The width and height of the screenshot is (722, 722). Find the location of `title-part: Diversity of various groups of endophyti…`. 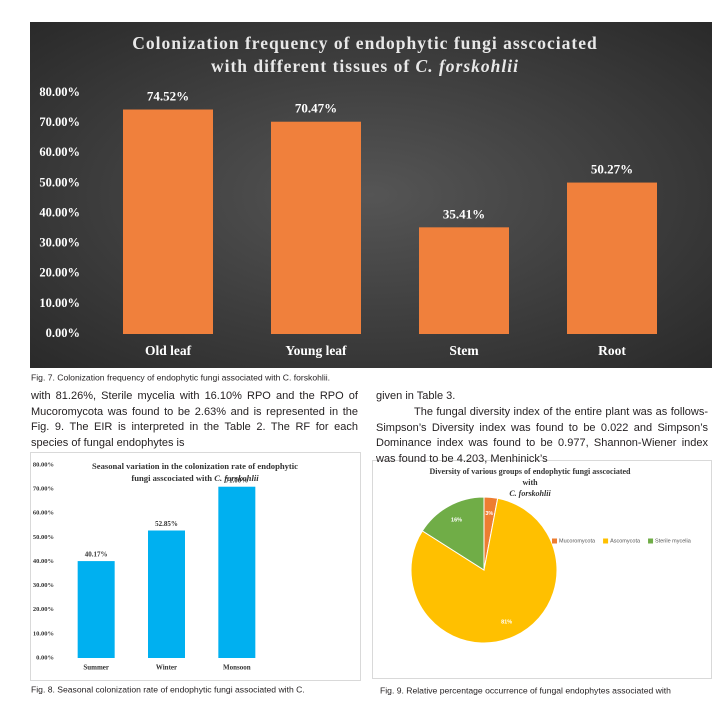

title-part: Diversity of various groups of endophyti… is located at coordinates (531, 471).